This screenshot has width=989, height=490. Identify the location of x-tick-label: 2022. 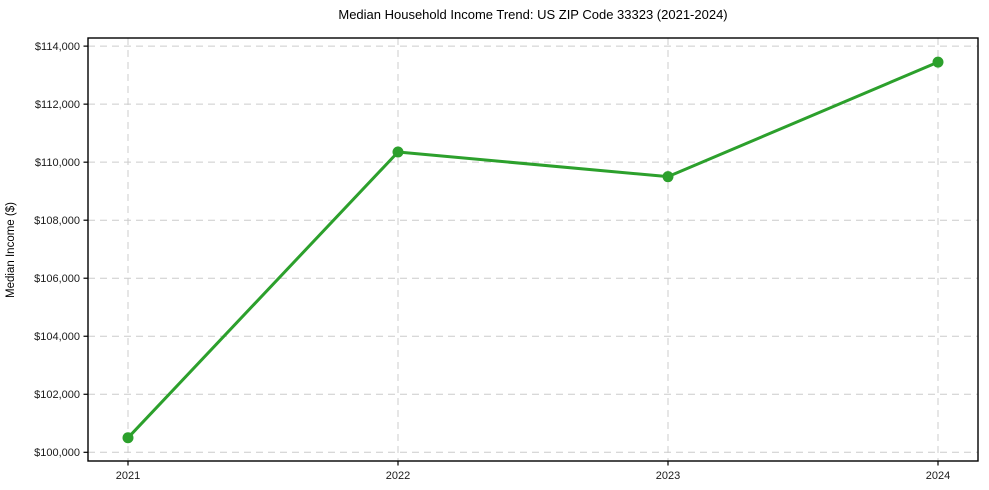
(398, 476).